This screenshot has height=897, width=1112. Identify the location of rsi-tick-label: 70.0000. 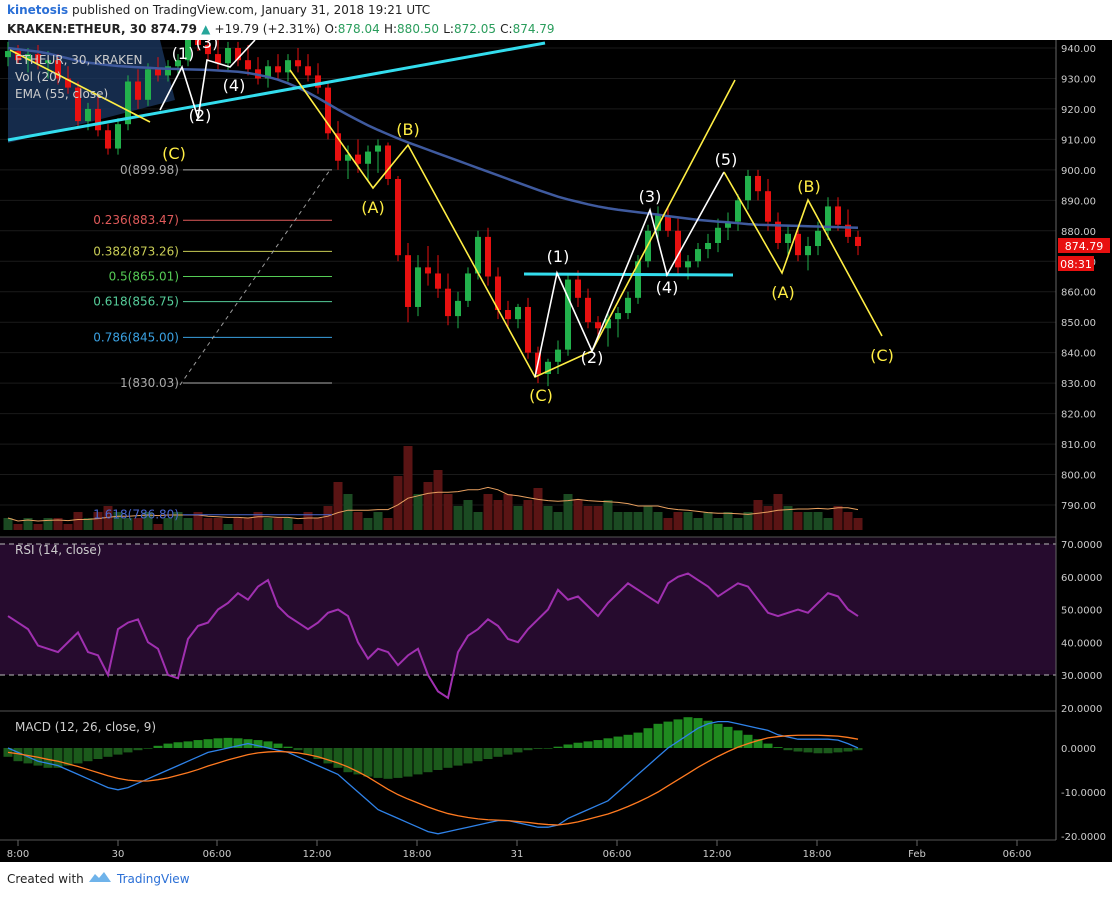
(1081, 545).